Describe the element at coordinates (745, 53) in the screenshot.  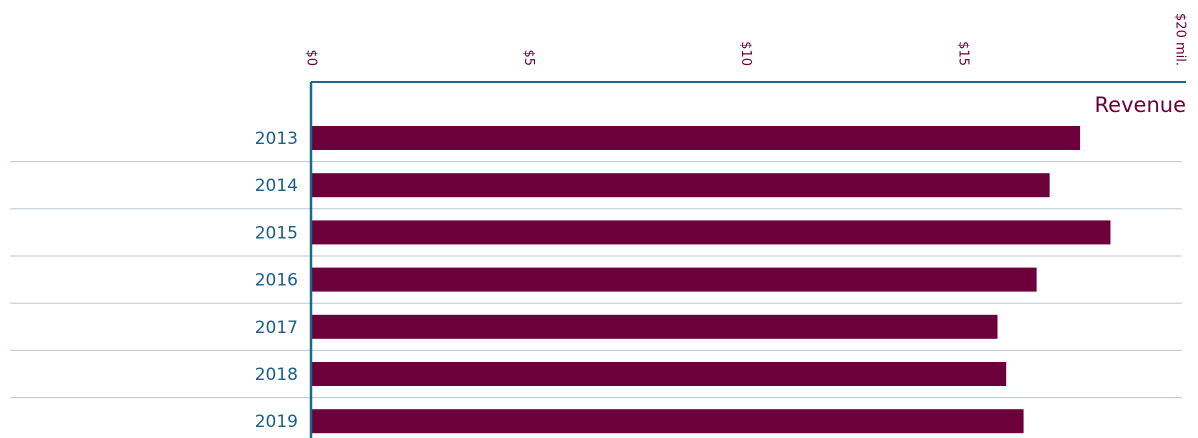
I see `x-tick-label: $10` at that location.